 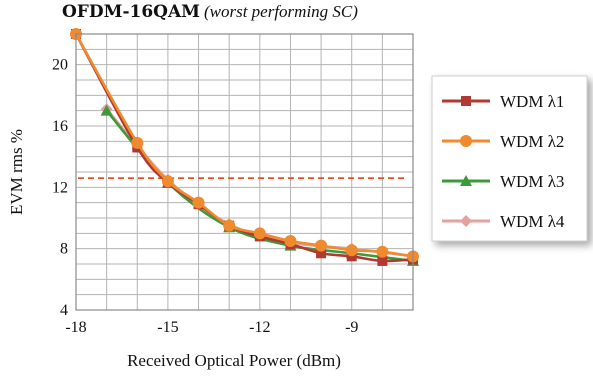 I want to click on y-tick-label: 4, so click(x=64, y=310).